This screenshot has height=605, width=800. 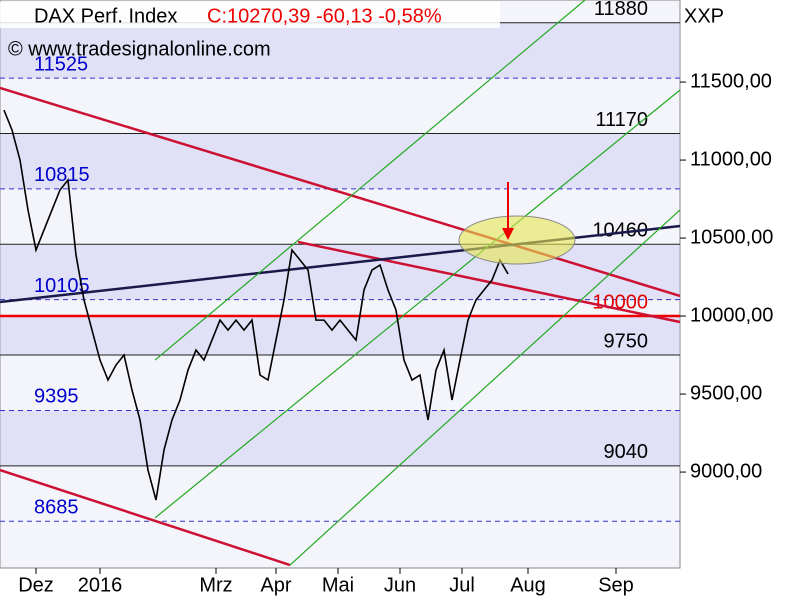 I want to click on x-tick-label: Aug, so click(x=528, y=585).